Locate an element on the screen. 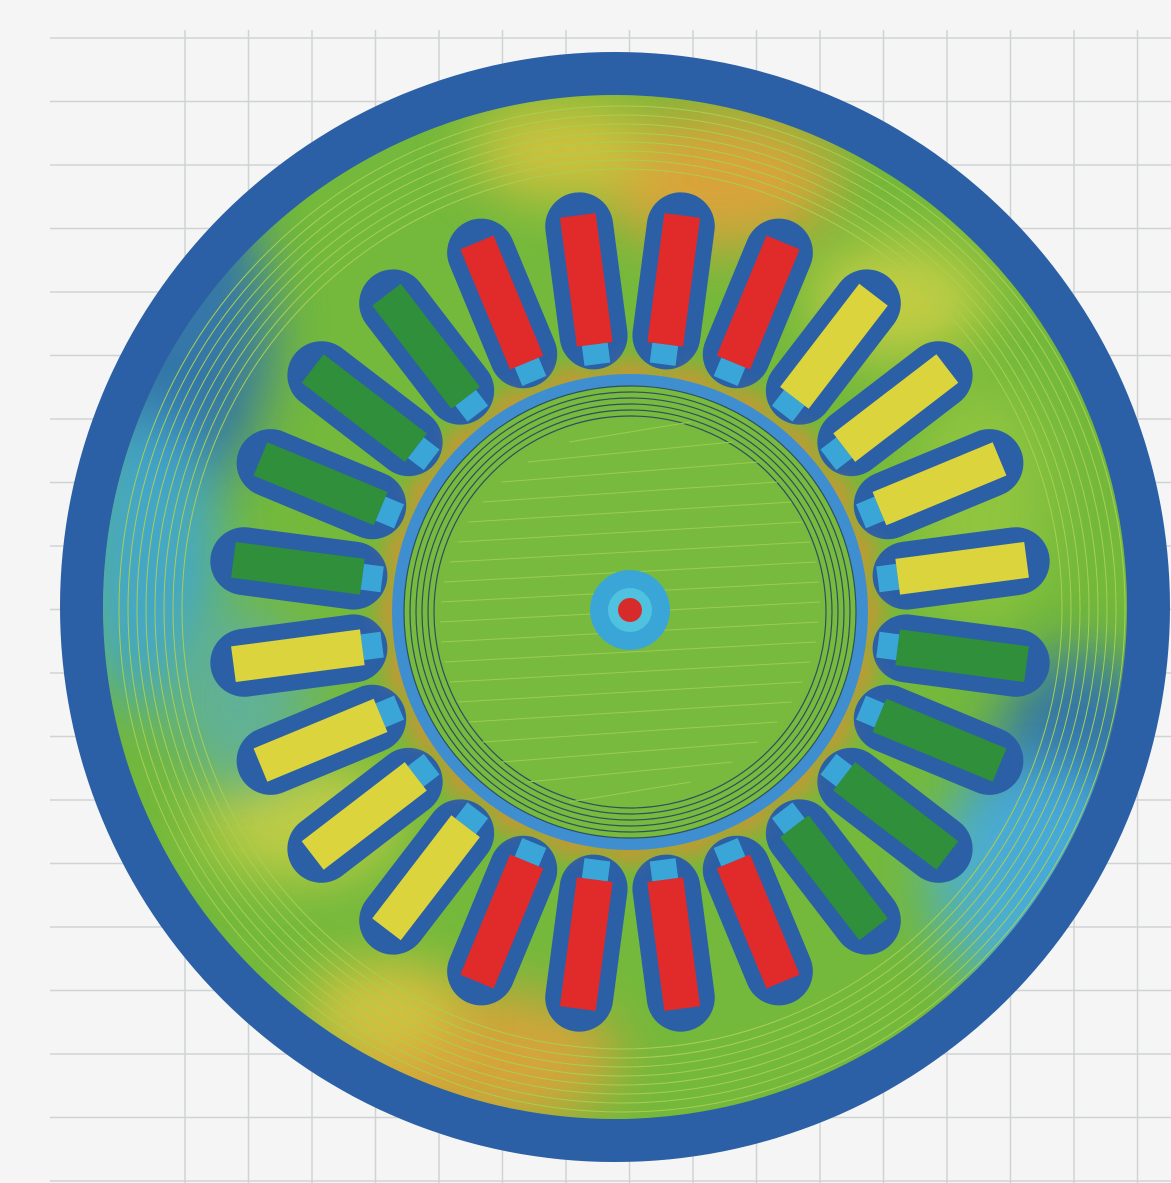 The height and width of the screenshot is (1183, 1171). shaft-core is located at coordinates (630, 610).